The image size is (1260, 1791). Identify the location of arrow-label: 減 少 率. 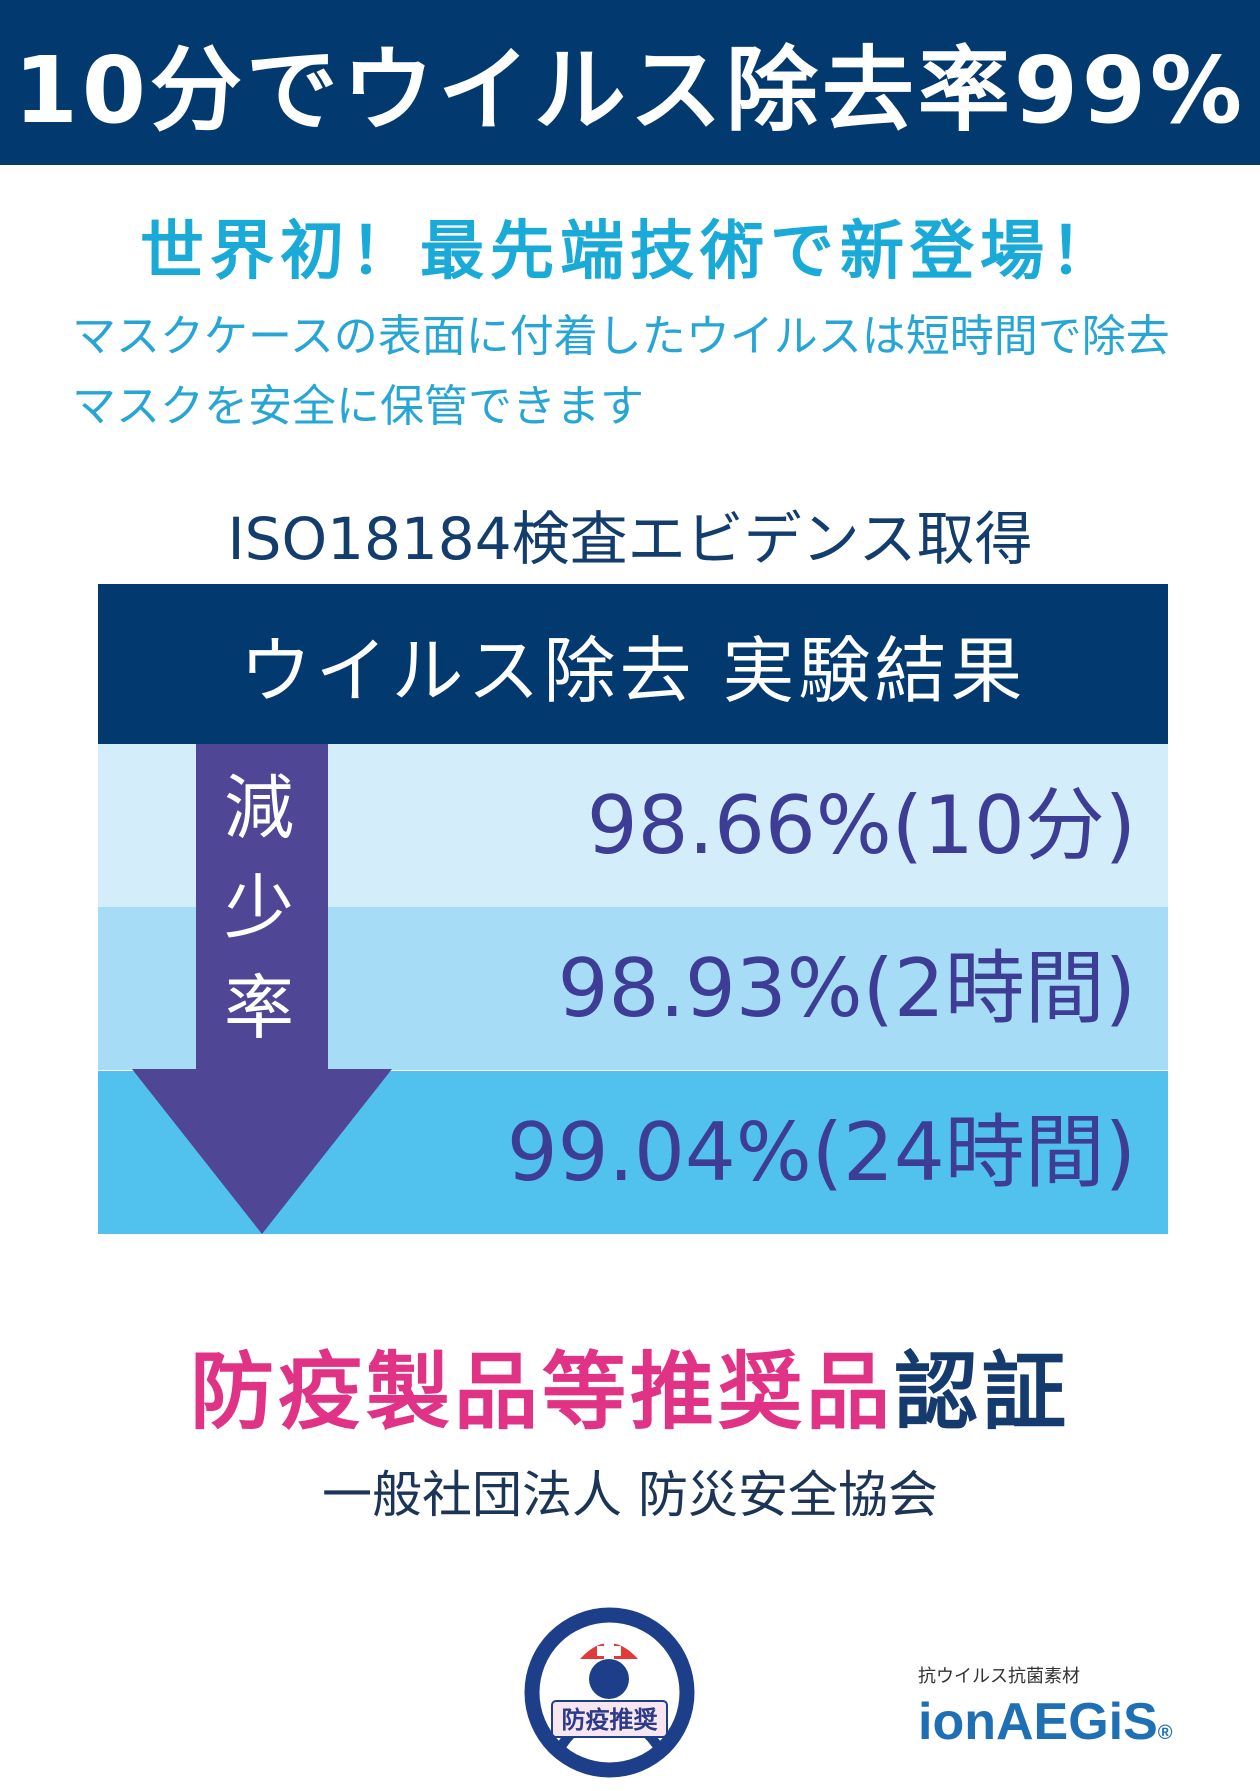
(259, 908).